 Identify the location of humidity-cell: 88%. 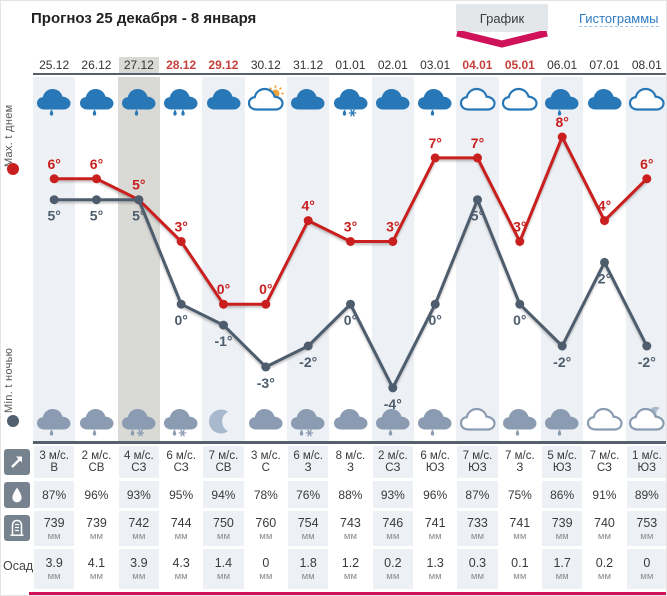
(350, 494).